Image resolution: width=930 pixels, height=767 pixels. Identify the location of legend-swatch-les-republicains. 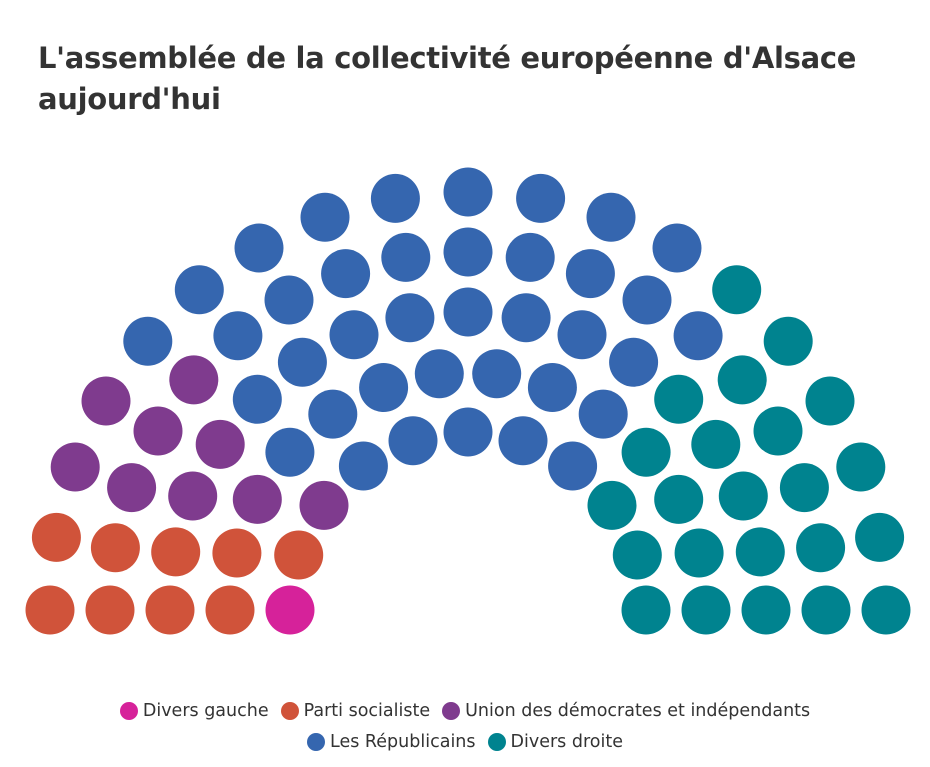
(316, 741).